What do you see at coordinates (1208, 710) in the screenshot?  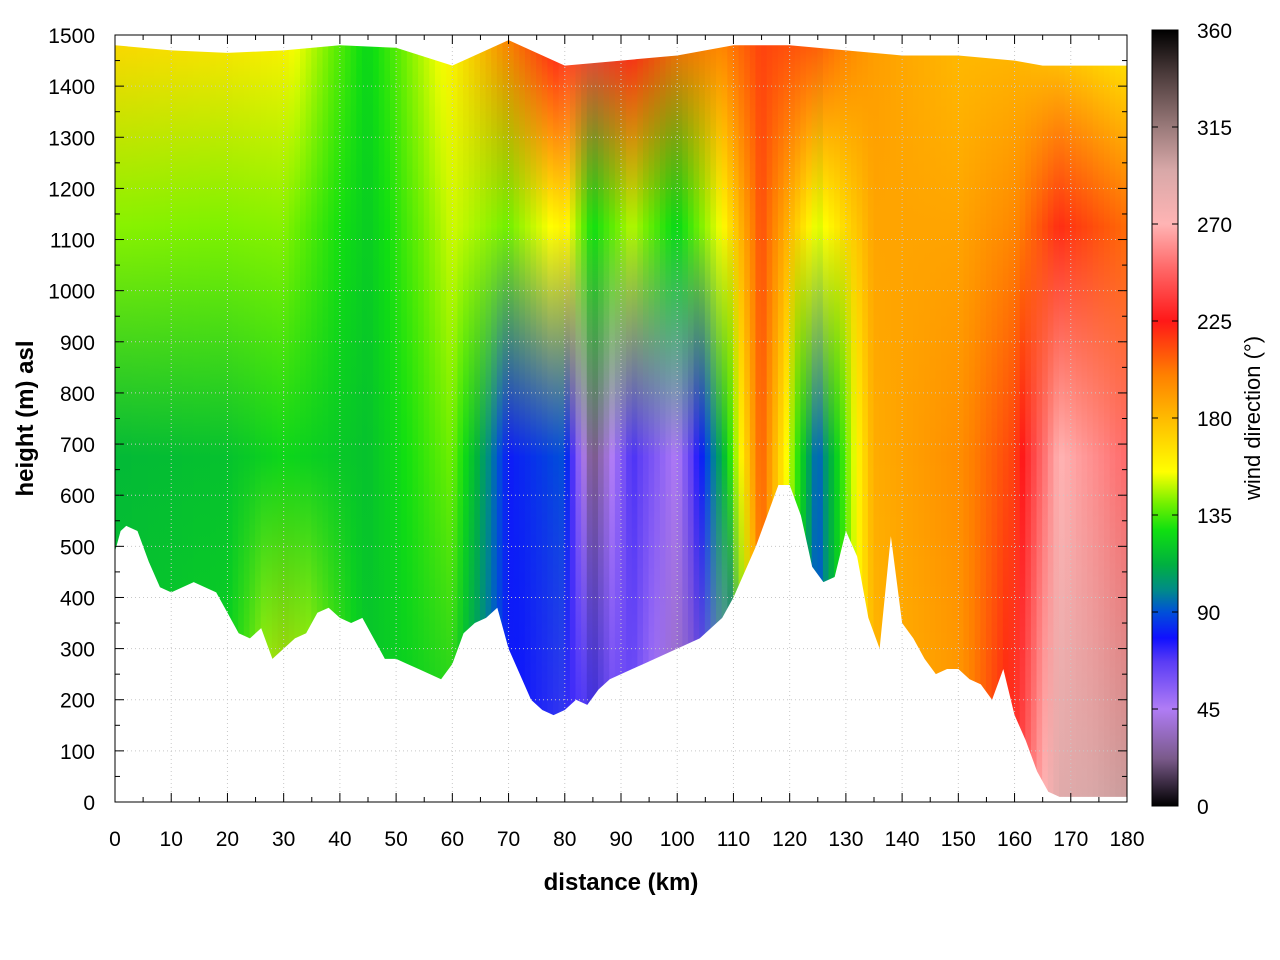 I see `colorbar-tick-label: 45` at bounding box center [1208, 710].